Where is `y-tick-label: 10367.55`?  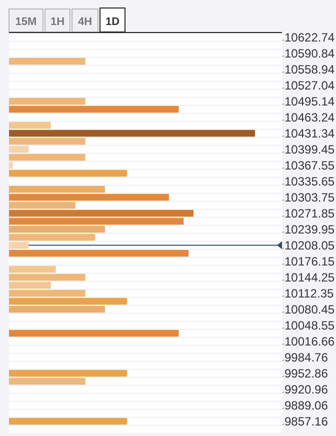 y-tick-label: 10367.55 is located at coordinates (309, 165).